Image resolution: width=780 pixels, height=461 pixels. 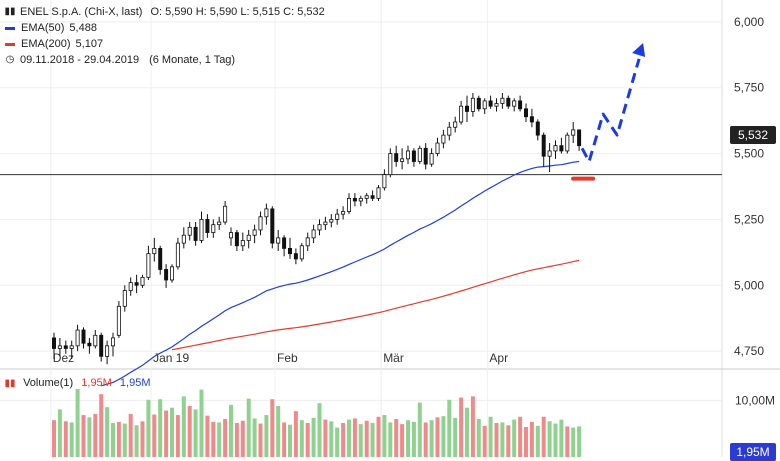 What do you see at coordinates (10, 11) in the screenshot?
I see `bar-chart-icon: ▮▮` at bounding box center [10, 11].